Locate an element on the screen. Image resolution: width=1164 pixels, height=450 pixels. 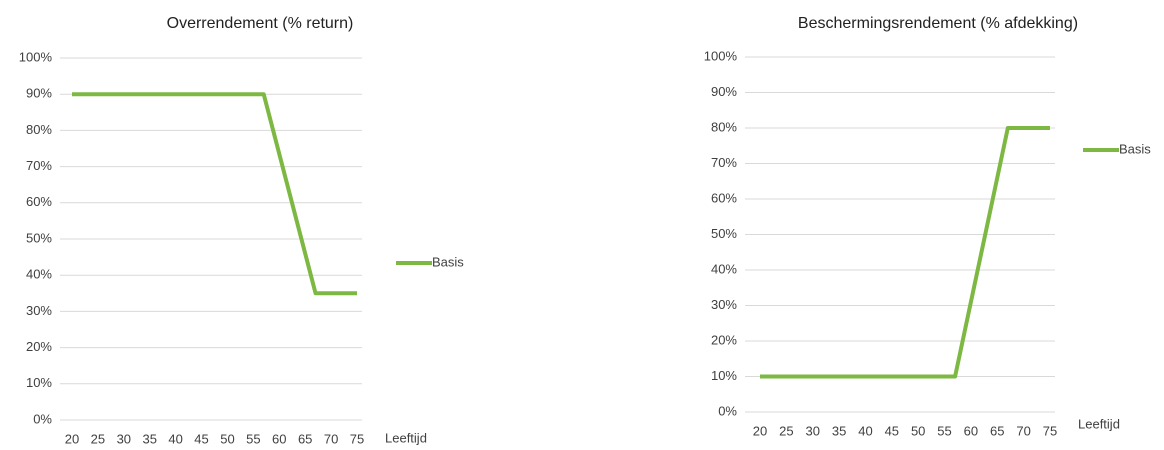
chart-title: Overrendement (% return) is located at coordinates (260, 23).